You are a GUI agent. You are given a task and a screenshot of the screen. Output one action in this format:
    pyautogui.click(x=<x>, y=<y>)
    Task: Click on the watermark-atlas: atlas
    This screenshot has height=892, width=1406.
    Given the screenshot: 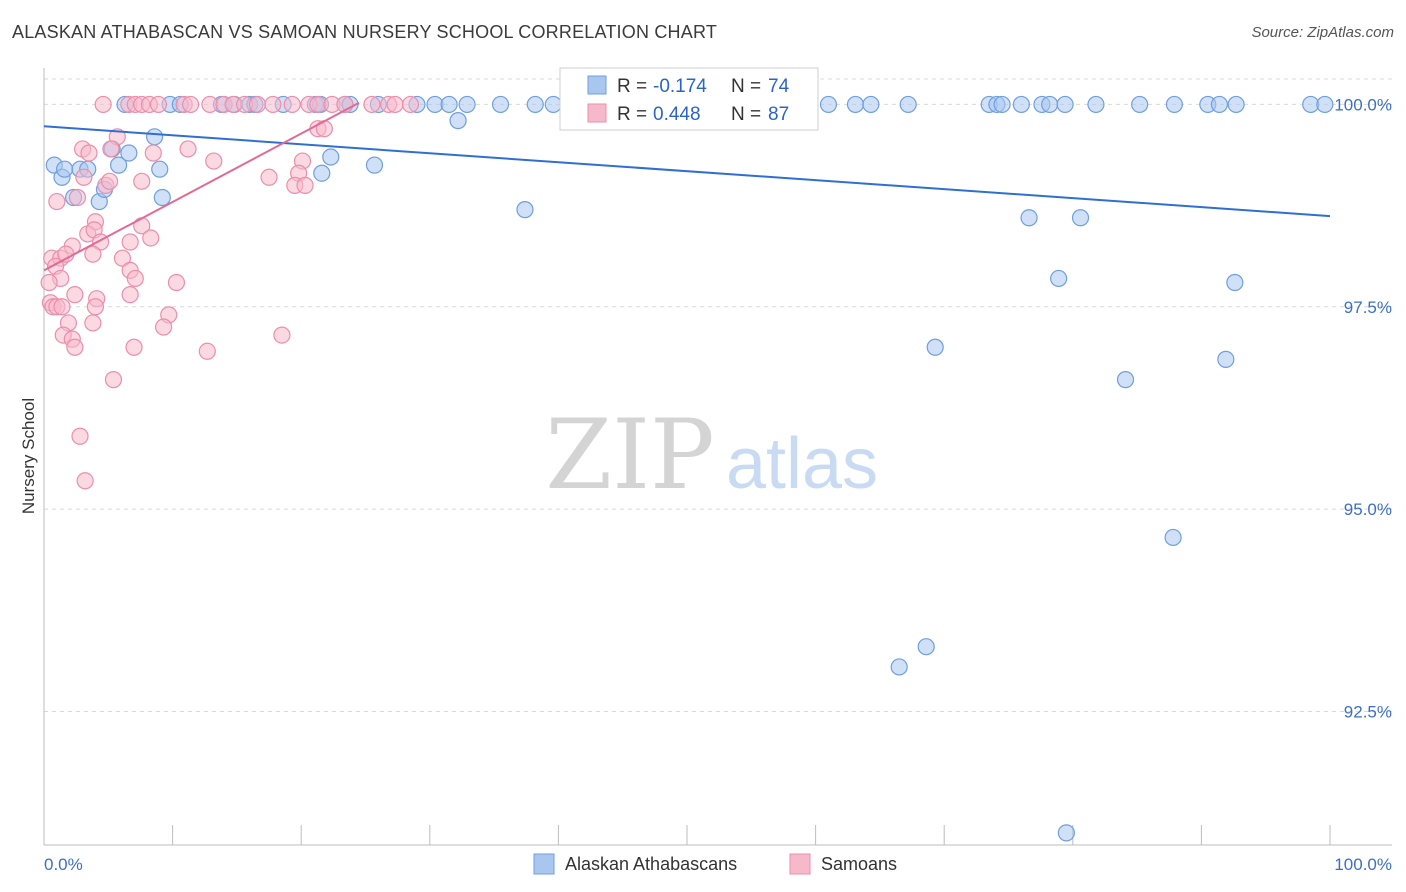 What is the action you would take?
    pyautogui.click(x=802, y=464)
    